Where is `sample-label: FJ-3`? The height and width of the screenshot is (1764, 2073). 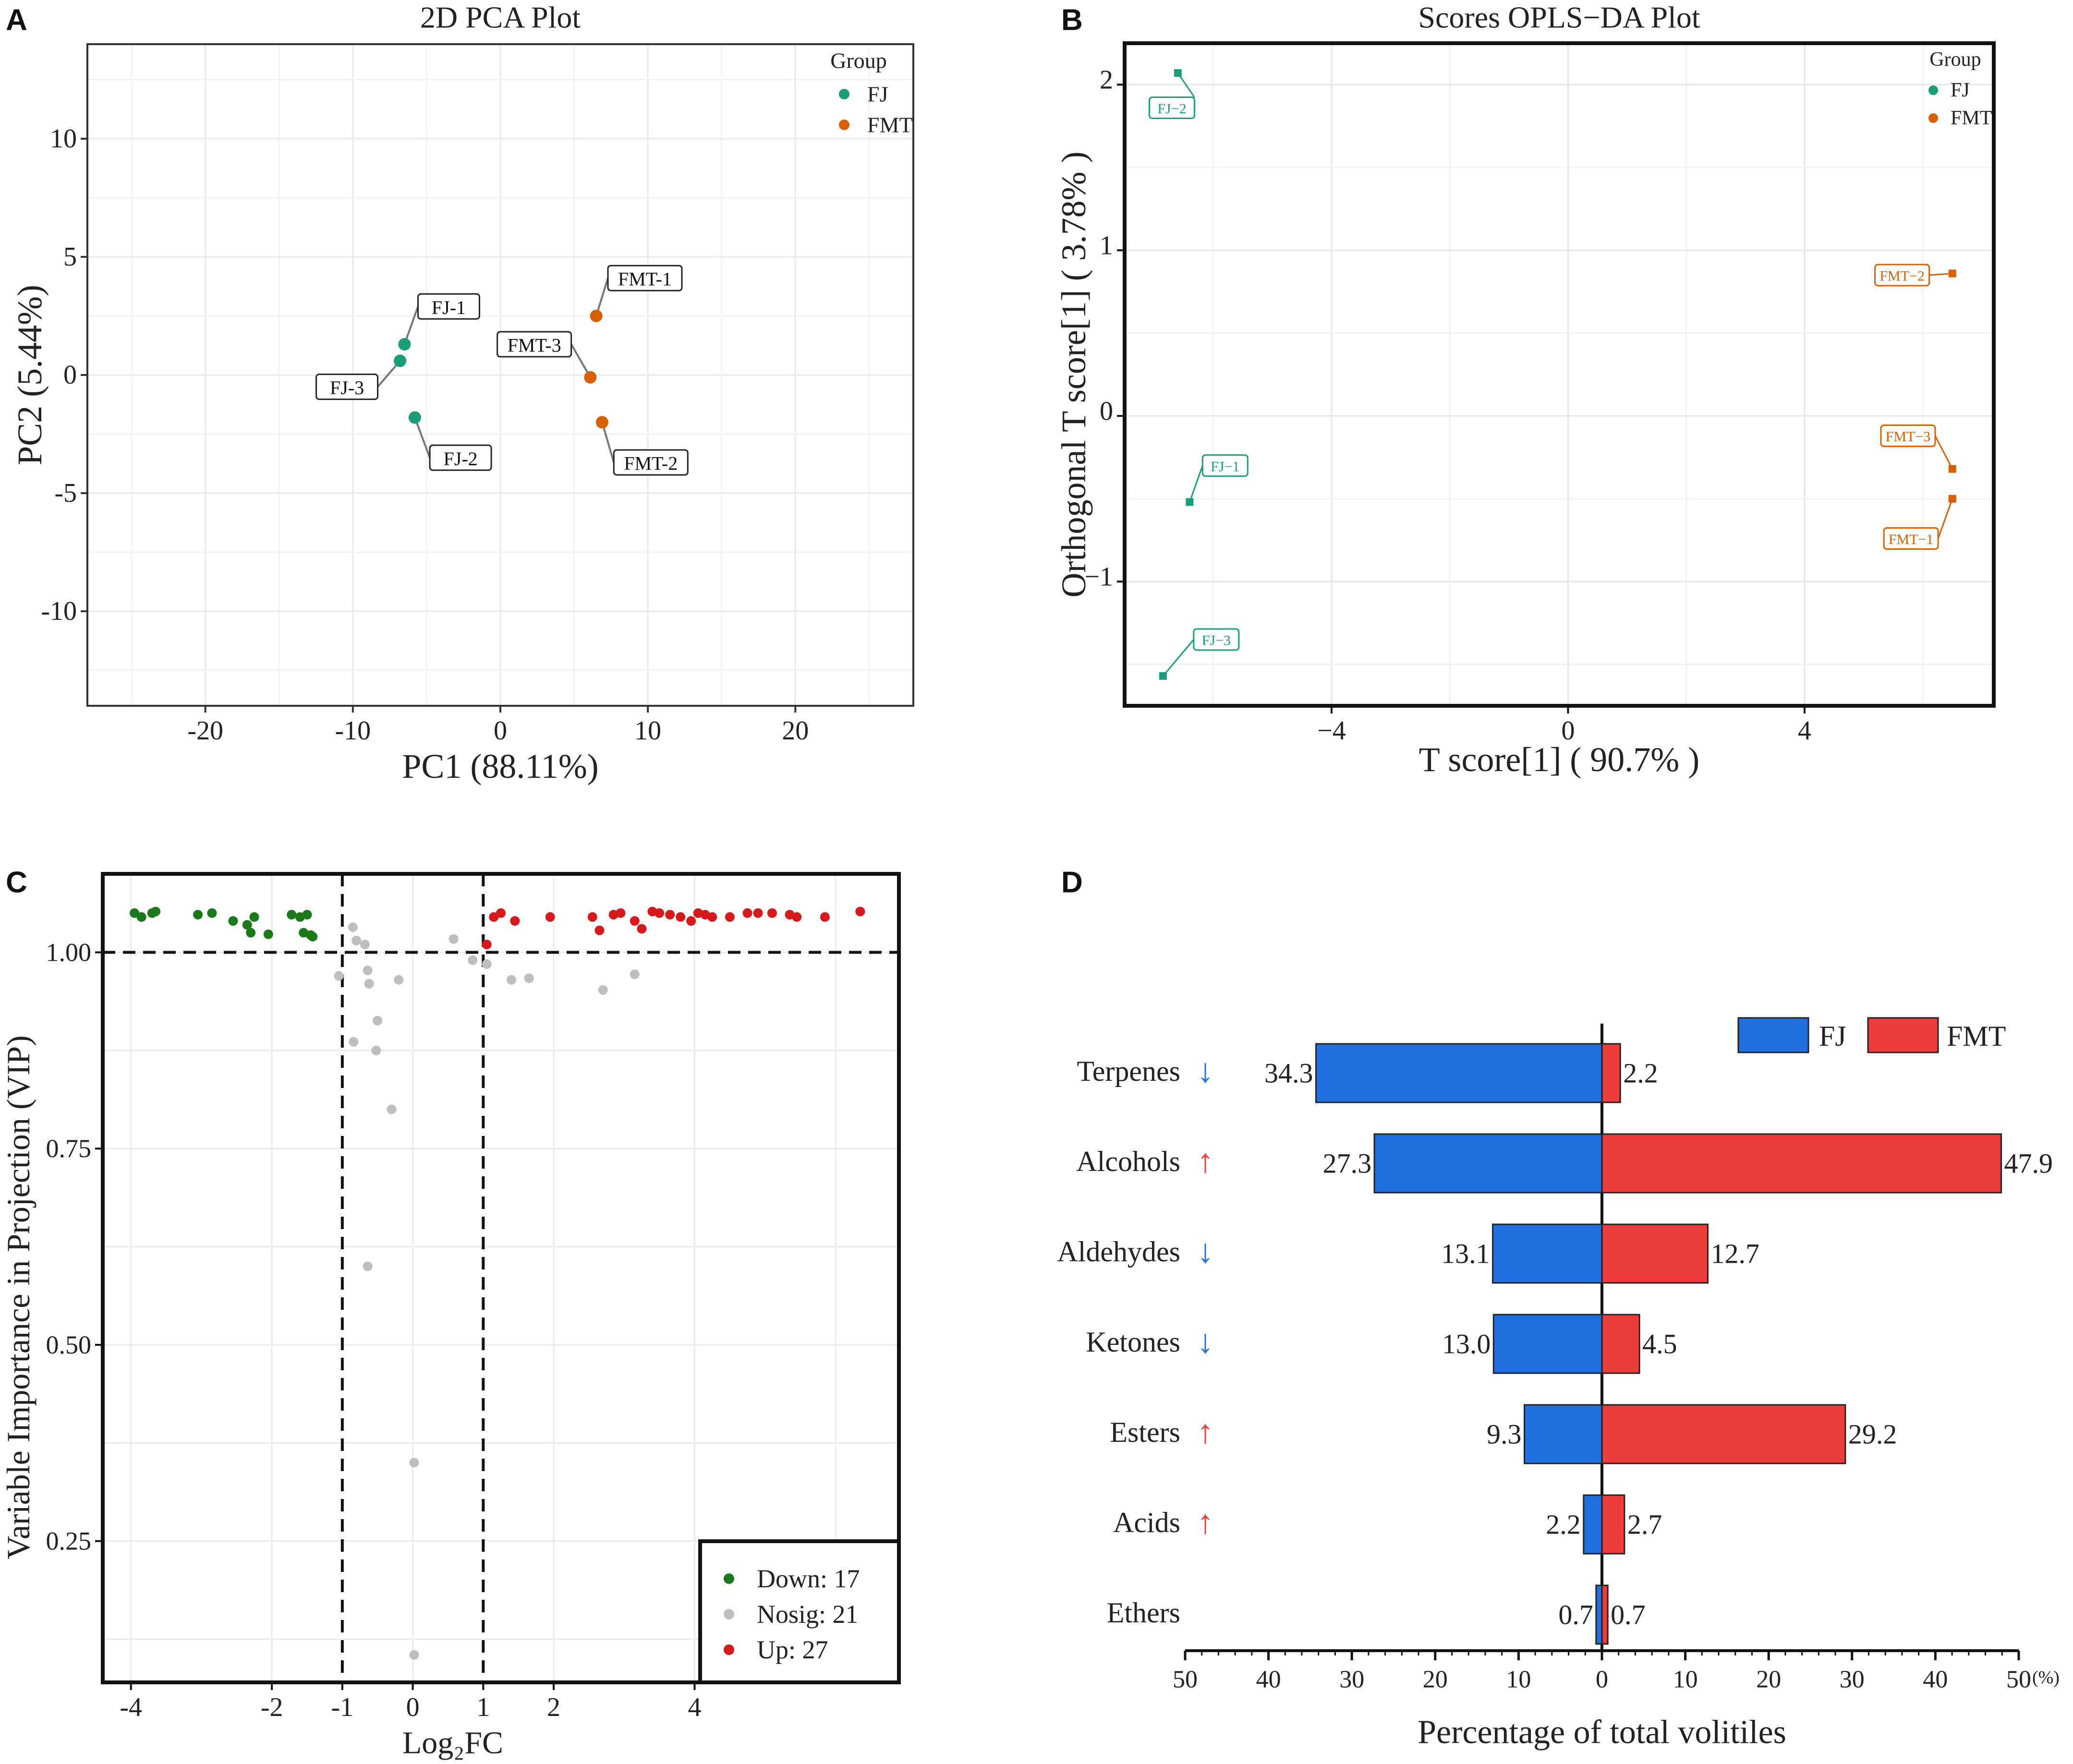 sample-label: FJ-3 is located at coordinates (347, 388).